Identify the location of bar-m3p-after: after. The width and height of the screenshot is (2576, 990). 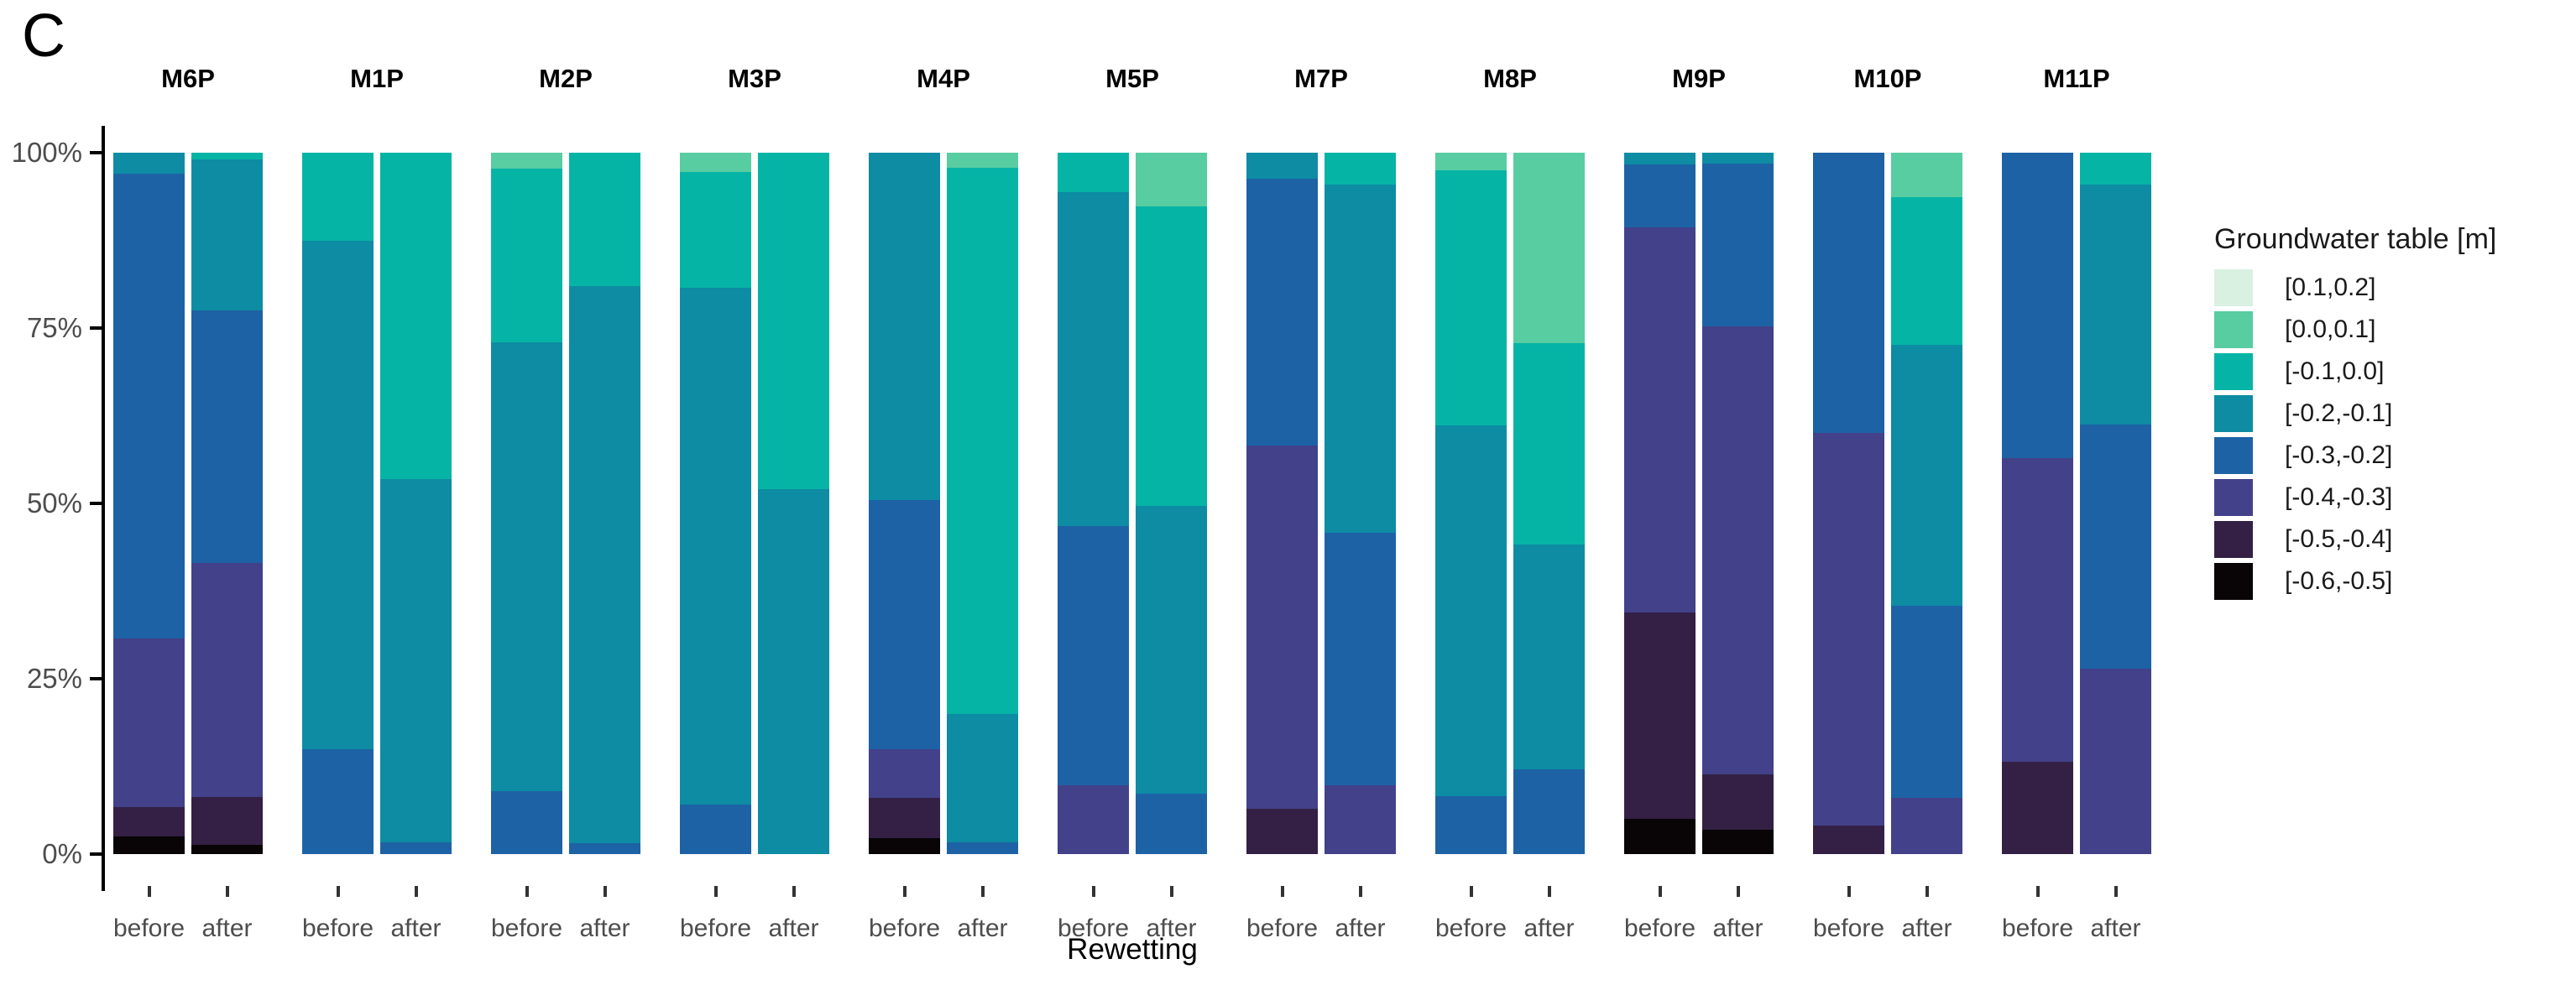
(793, 547).